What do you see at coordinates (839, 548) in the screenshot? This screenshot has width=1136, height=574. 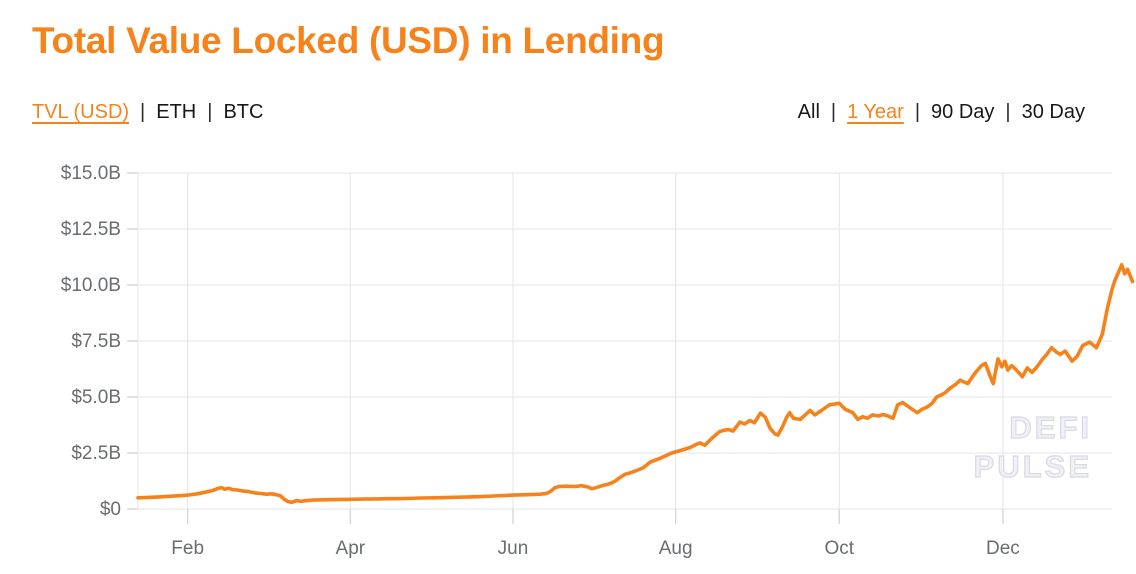 I see `x-axis-label: Oct` at bounding box center [839, 548].